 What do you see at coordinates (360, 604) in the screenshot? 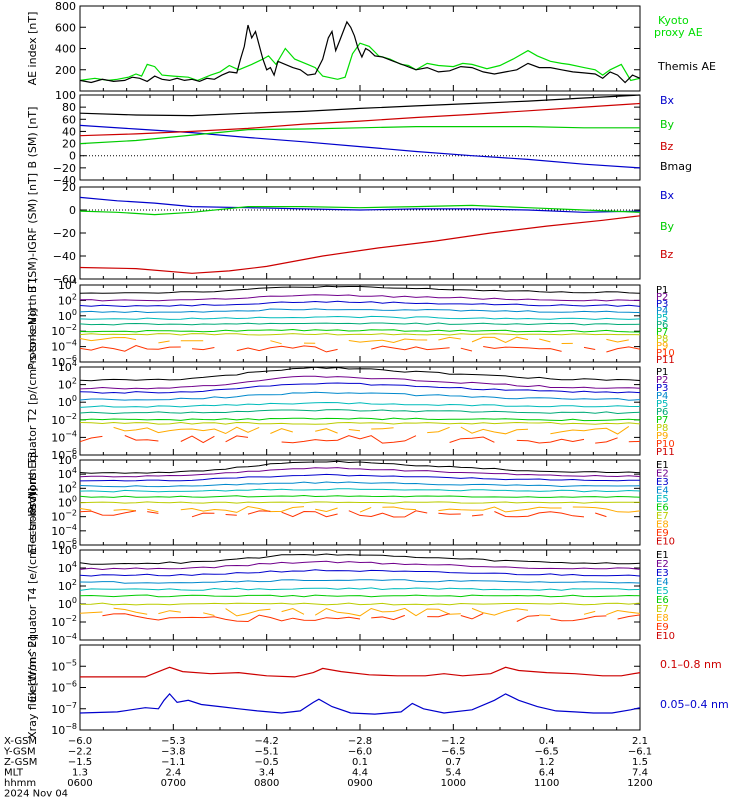
I see `channel-line-e7` at bounding box center [360, 604].